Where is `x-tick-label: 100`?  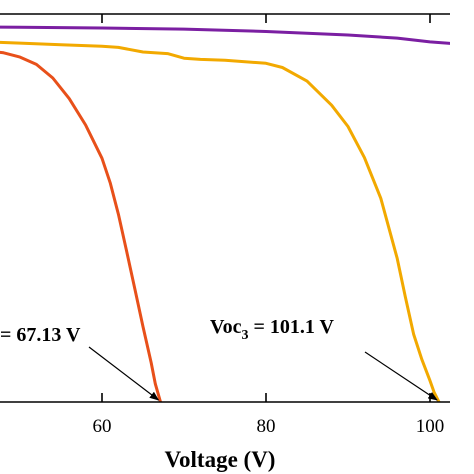
x-tick-label: 100 is located at coordinates (430, 426).